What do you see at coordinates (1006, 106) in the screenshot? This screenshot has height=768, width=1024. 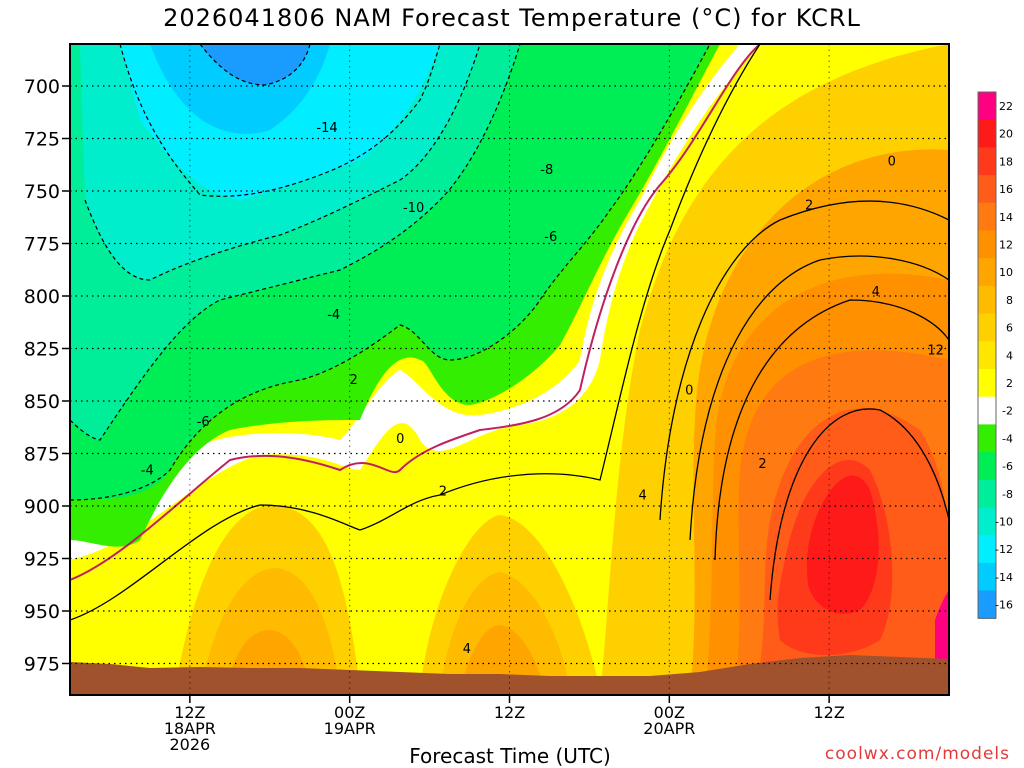 I see `colorbar-label: 22` at bounding box center [1006, 106].